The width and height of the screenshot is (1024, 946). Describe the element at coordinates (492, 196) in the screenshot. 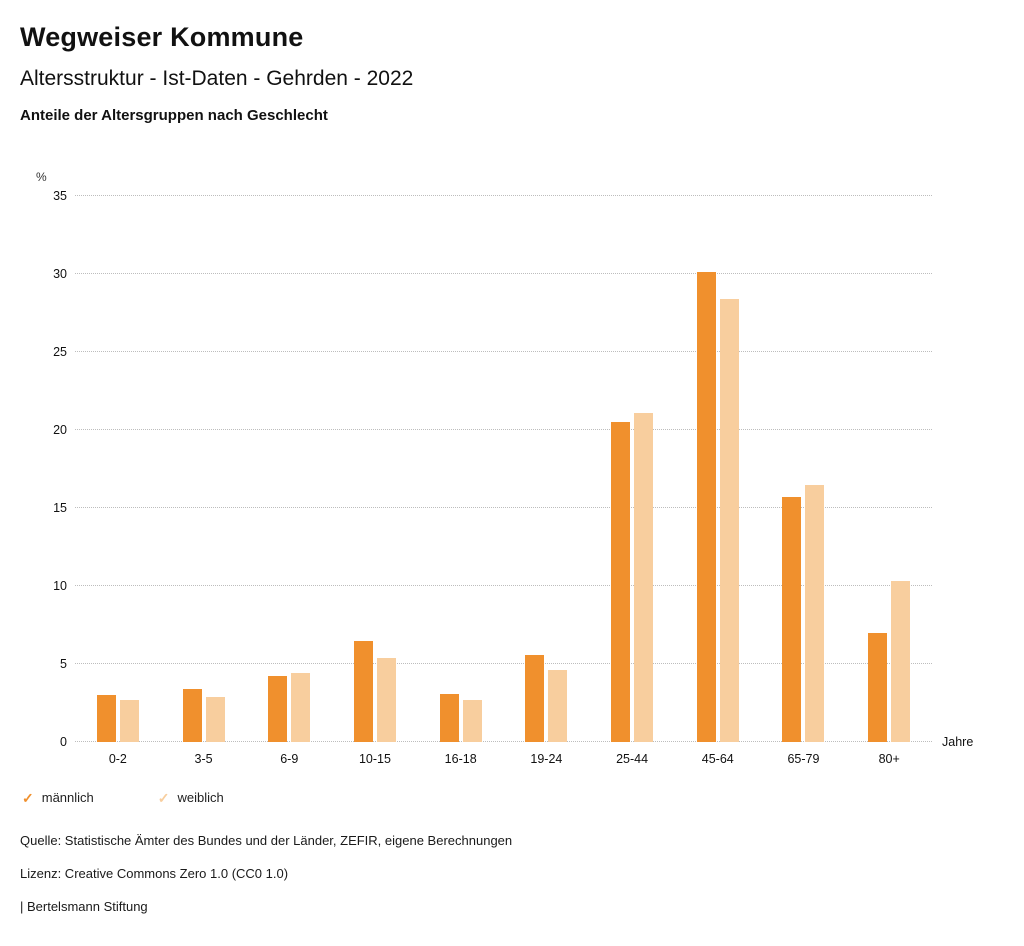

I see `gridline: 35` at that location.